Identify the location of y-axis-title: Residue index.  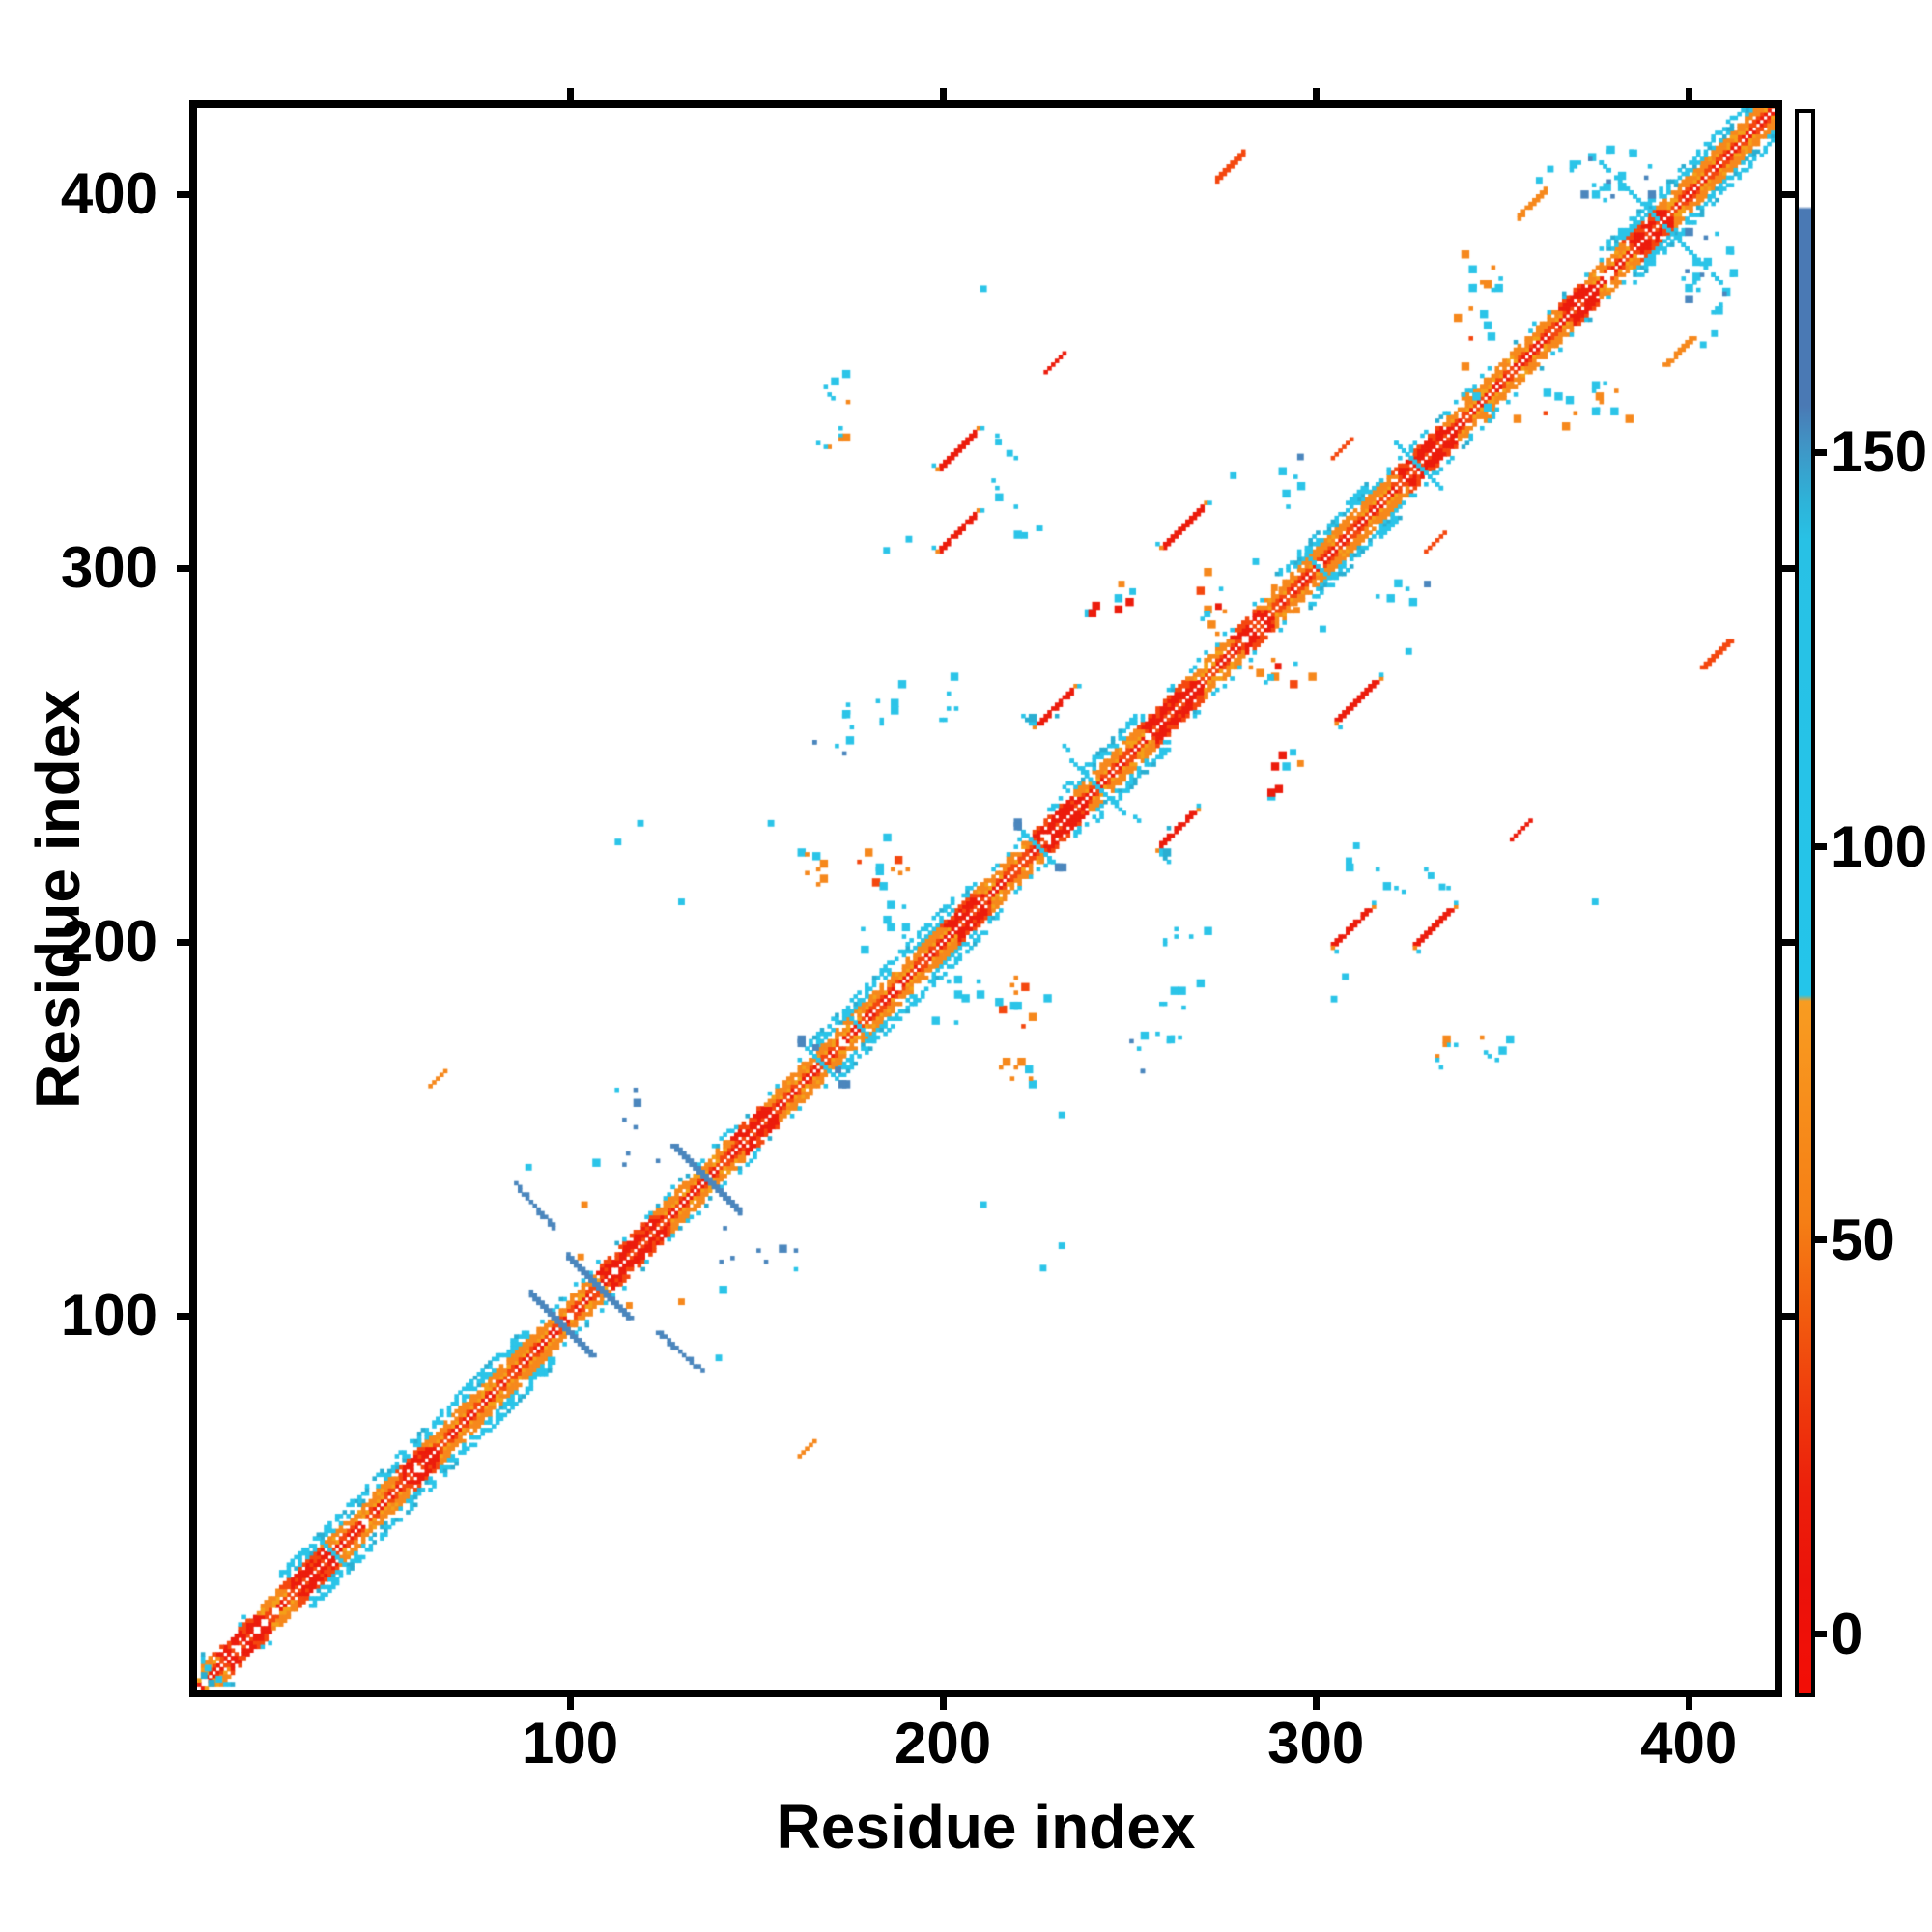
(58, 899).